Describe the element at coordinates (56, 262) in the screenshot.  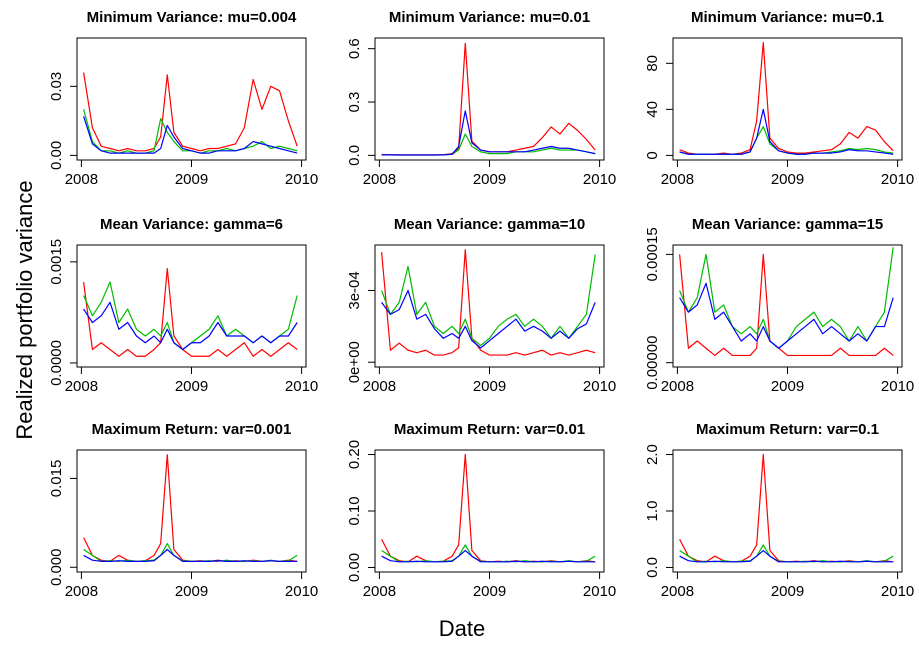
I see `y-tick-label: 0.0015` at that location.